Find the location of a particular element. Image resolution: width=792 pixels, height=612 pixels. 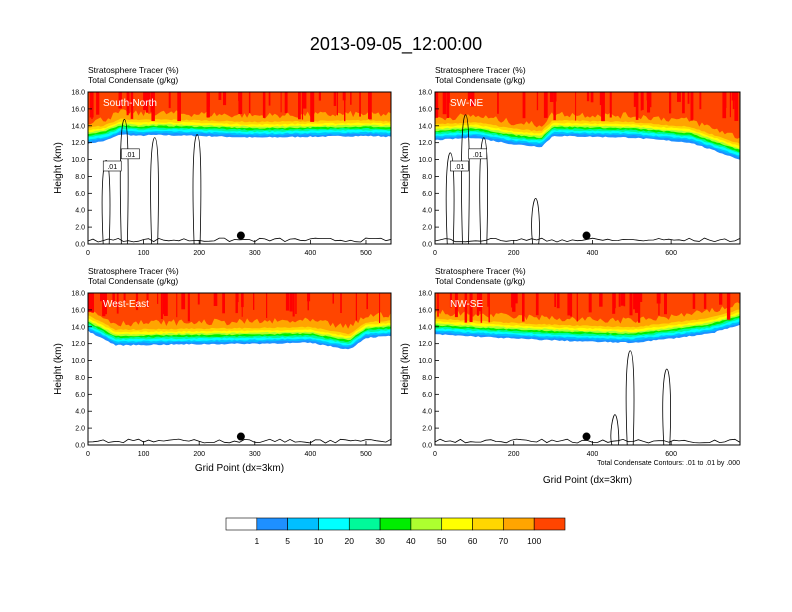

y-tick-label: 18.0 is located at coordinates (425, 93).